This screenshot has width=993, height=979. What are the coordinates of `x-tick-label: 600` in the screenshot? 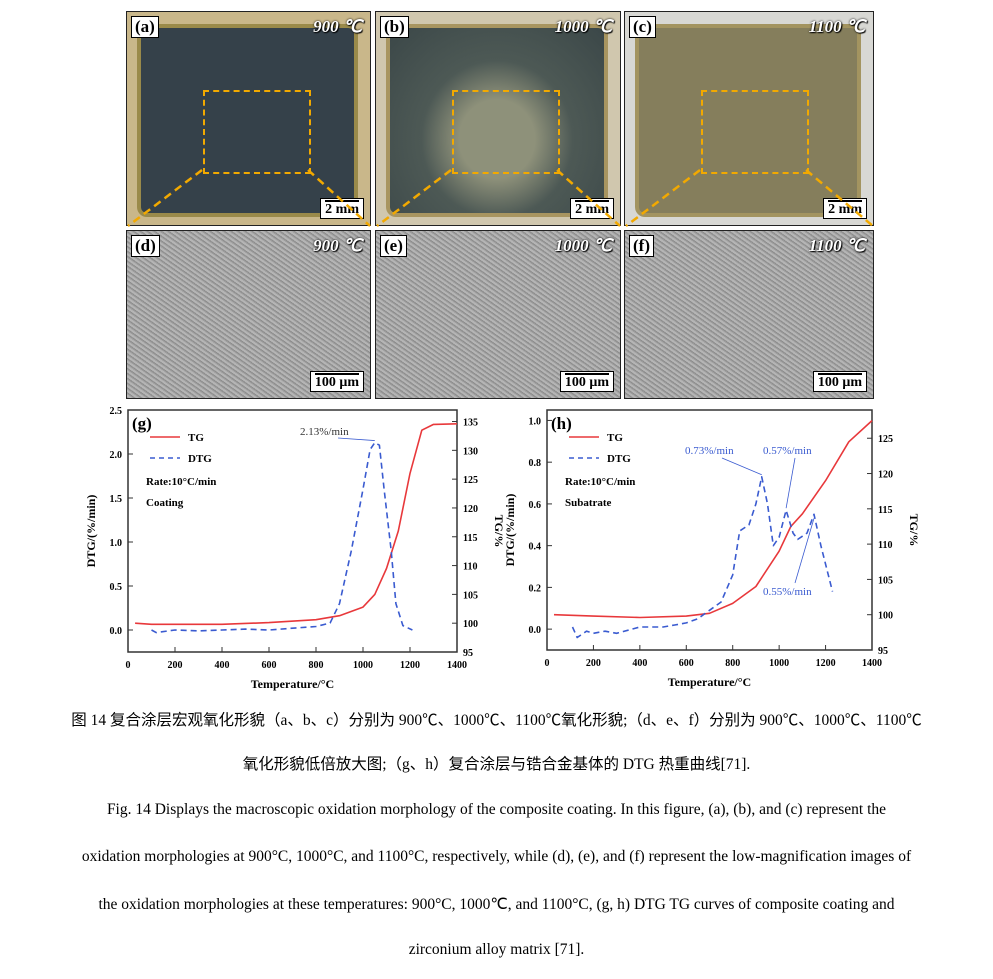 It's located at (686, 663).